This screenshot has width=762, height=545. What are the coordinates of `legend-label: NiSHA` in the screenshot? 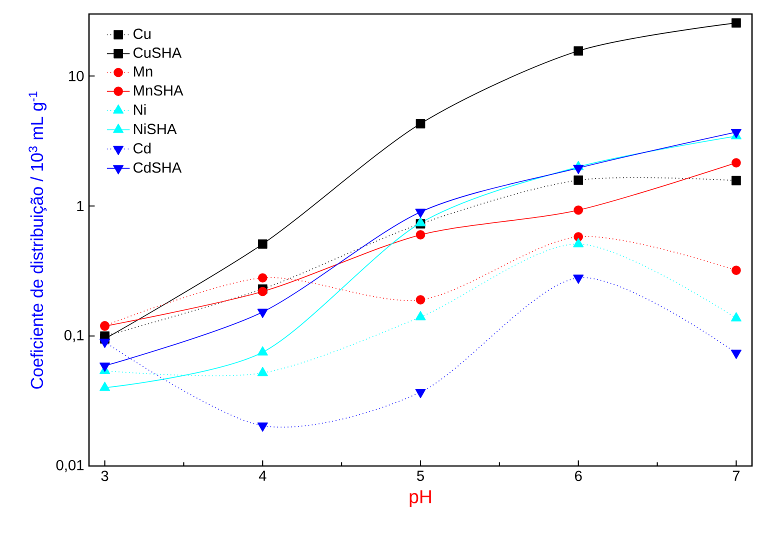 It's located at (155, 128).